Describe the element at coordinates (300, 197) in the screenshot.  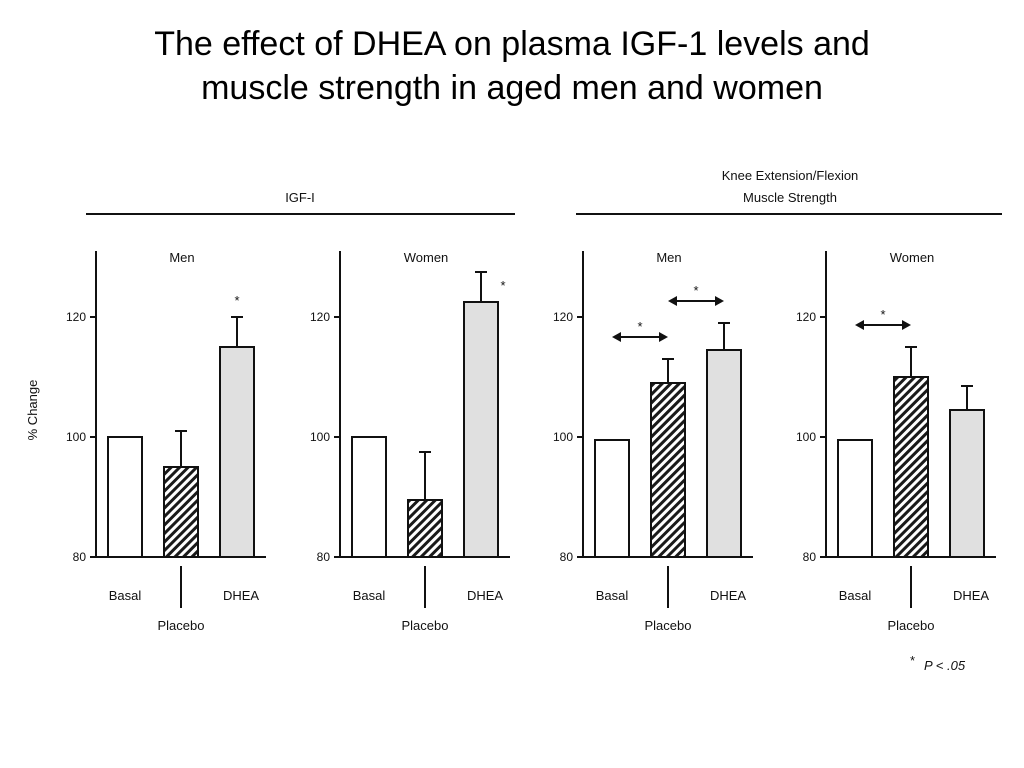
I see `group-label-igf: IGF-I` at that location.